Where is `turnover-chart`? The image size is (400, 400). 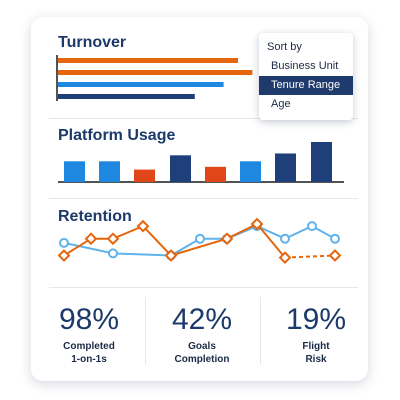 turnover-chart is located at coordinates (154, 78).